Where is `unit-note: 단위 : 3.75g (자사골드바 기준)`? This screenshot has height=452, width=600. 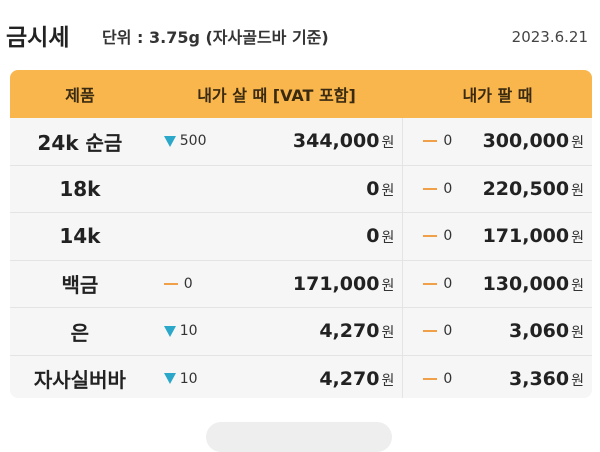 unit-note: 단위 : 3.75g (자사골드바 기준) is located at coordinates (215, 37).